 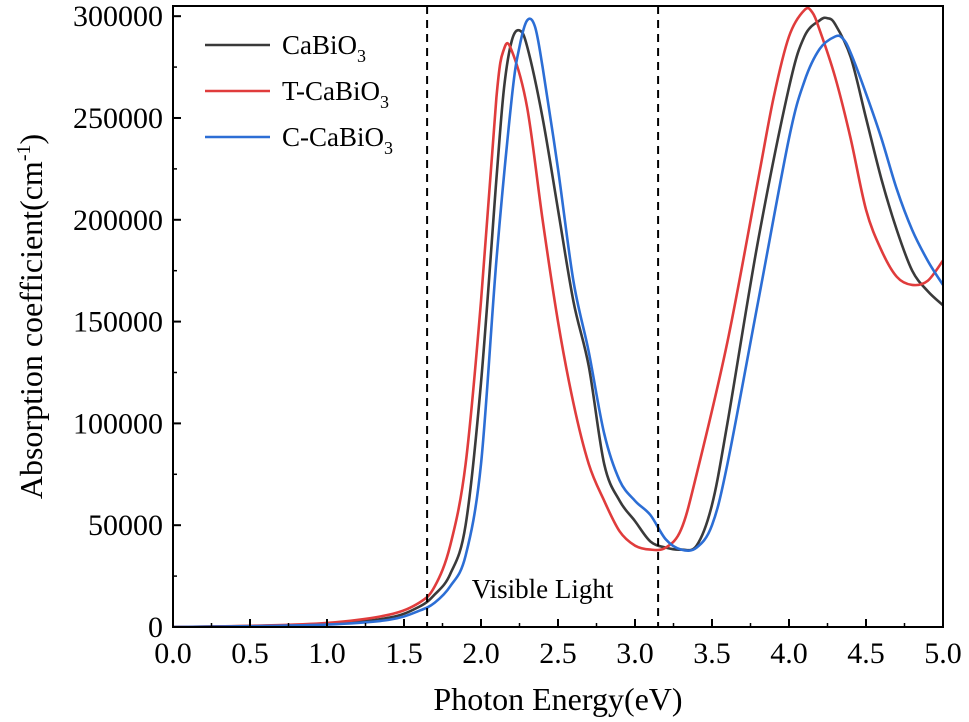 I want to click on x-tick-label: 2.5, so click(x=558, y=653).